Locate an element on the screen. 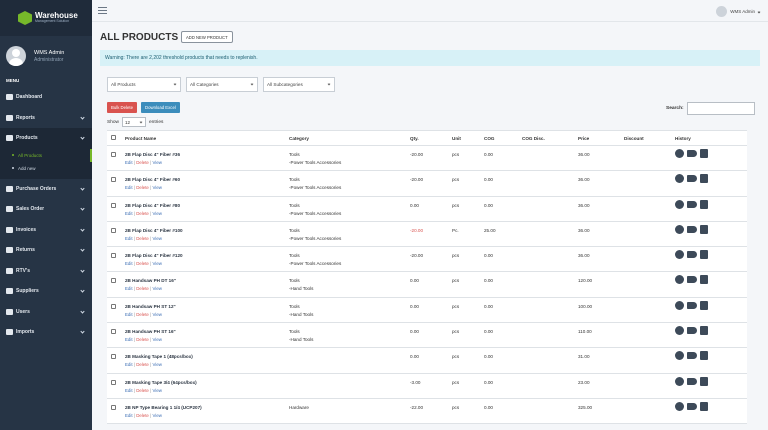  hamburger-icon is located at coordinates (102, 10).